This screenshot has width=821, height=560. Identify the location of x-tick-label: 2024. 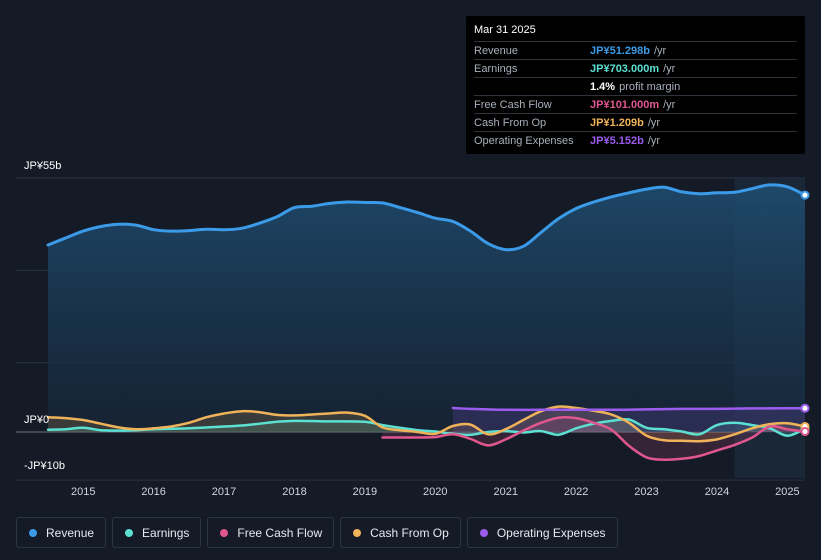
(717, 492).